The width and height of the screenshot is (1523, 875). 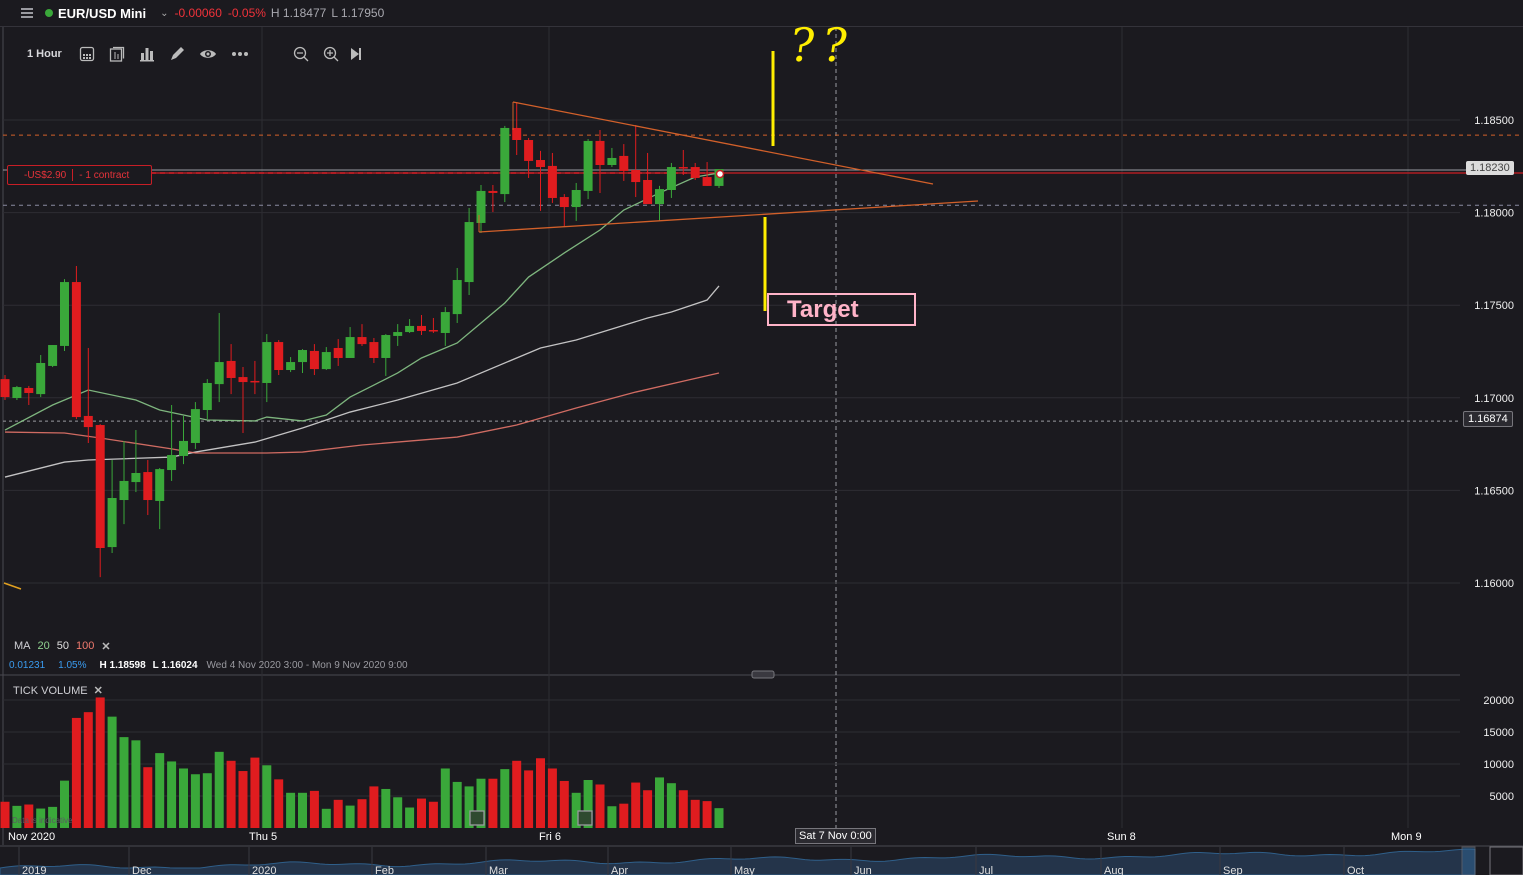 What do you see at coordinates (723, 143) in the screenshot?
I see `trendline-upper` at bounding box center [723, 143].